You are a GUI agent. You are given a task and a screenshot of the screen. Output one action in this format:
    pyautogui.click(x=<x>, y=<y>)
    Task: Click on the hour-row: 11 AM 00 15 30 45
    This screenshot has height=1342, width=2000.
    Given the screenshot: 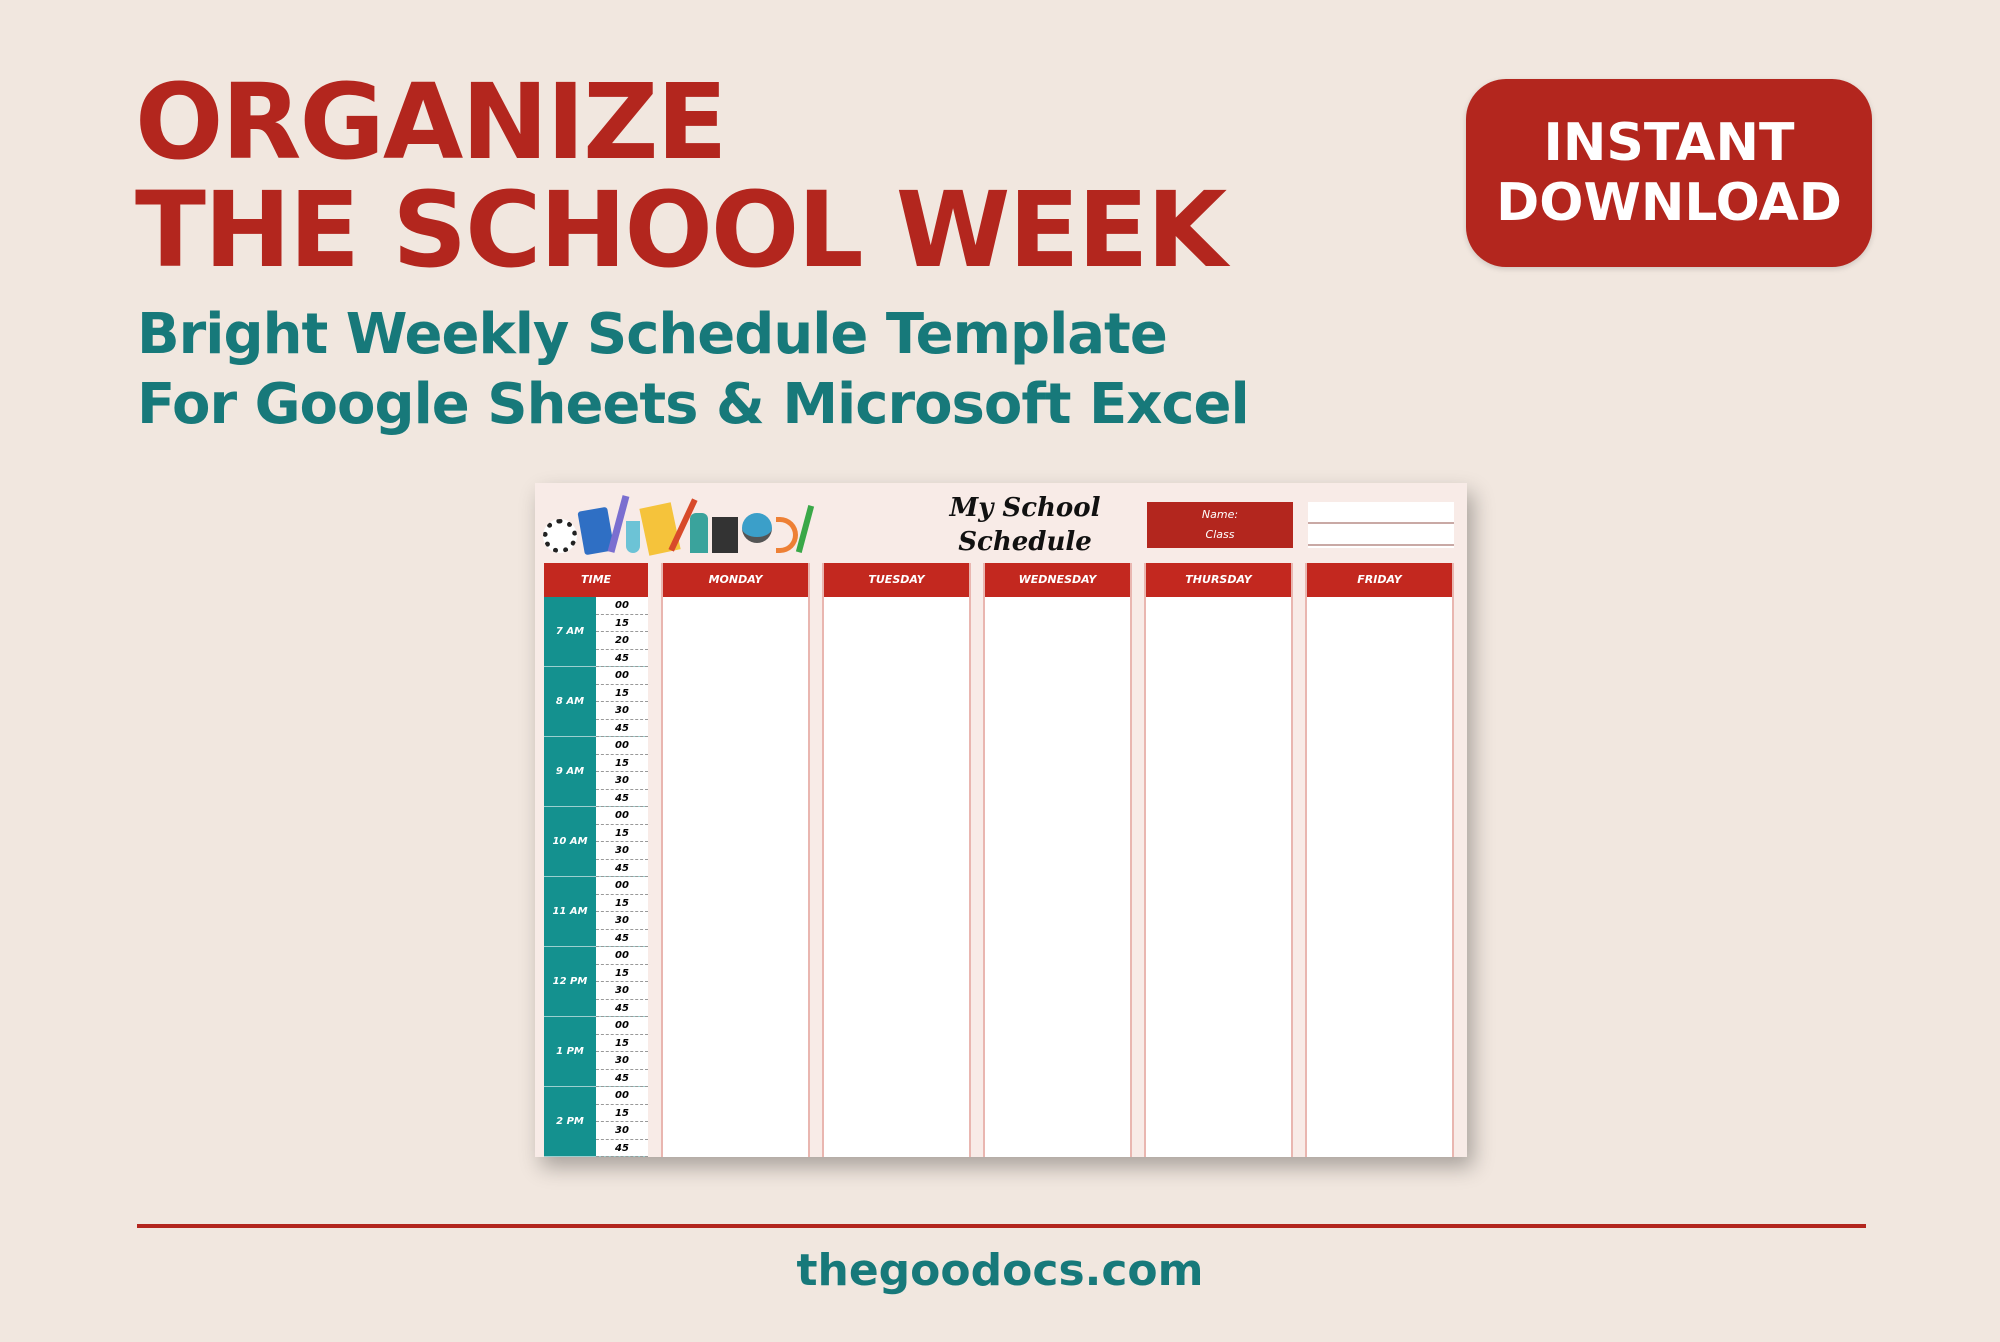 What is the action you would take?
    pyautogui.click(x=596, y=912)
    